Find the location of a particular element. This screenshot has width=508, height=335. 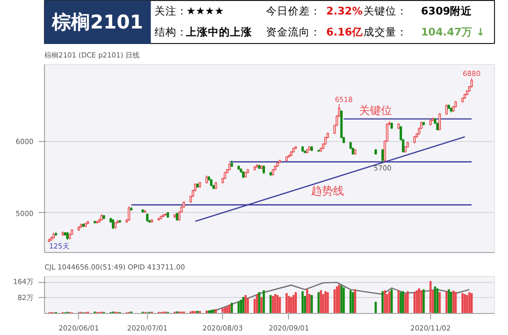

text: 资金流向： is located at coordinates (293, 32).